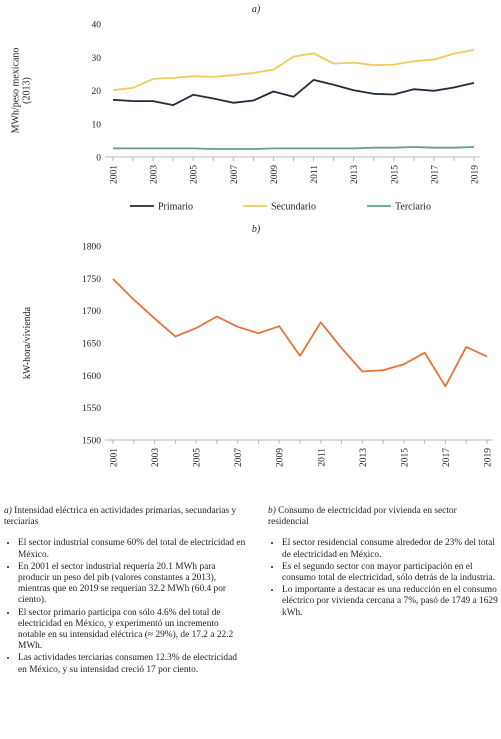  Describe the element at coordinates (322, 457) in the screenshot. I see `chart-b-xtick-label: 2011` at that location.